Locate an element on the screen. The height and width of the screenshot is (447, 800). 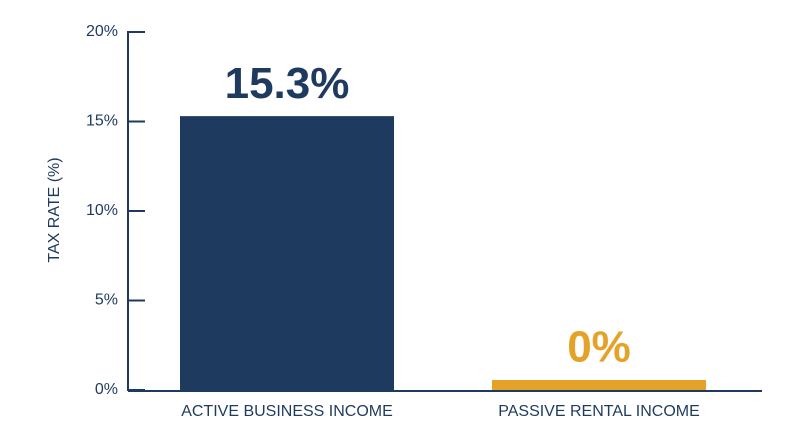
y-tick-label: 5% is located at coordinates (106, 300).